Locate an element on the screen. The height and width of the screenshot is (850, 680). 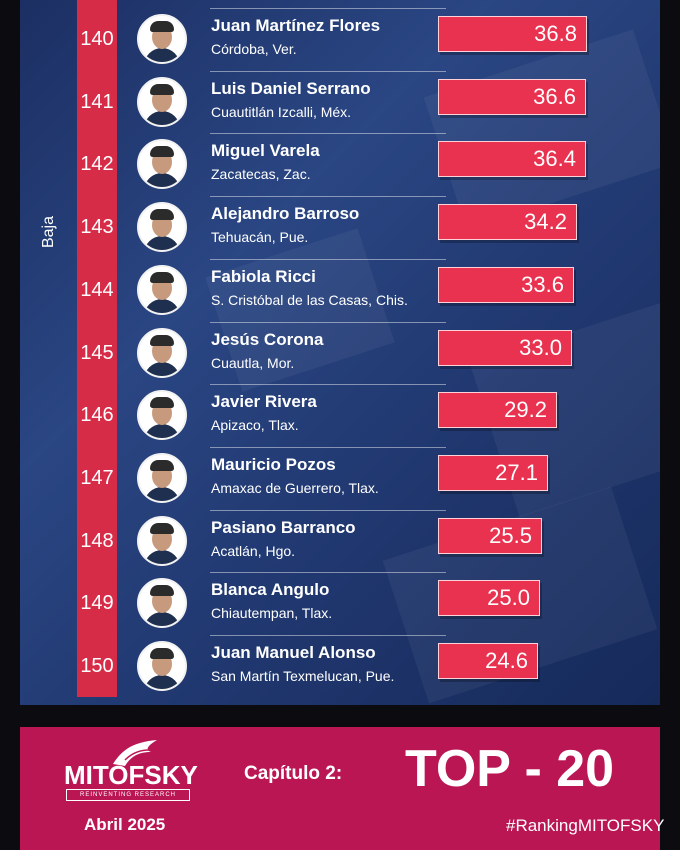
rank-number: 147 is located at coordinates (97, 477).